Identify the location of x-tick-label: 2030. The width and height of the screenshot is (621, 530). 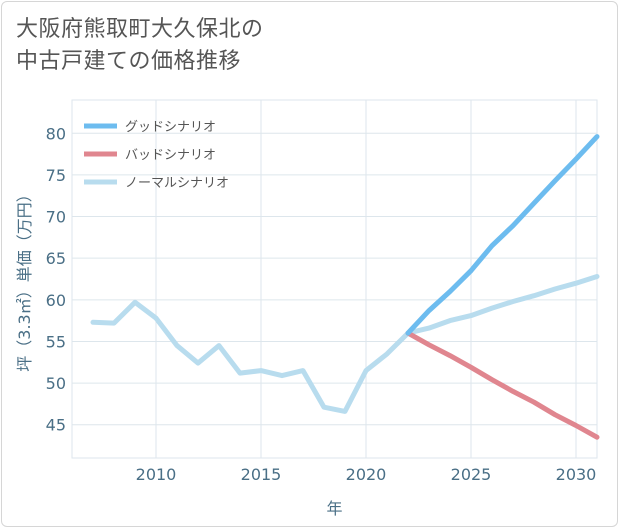
(576, 474).